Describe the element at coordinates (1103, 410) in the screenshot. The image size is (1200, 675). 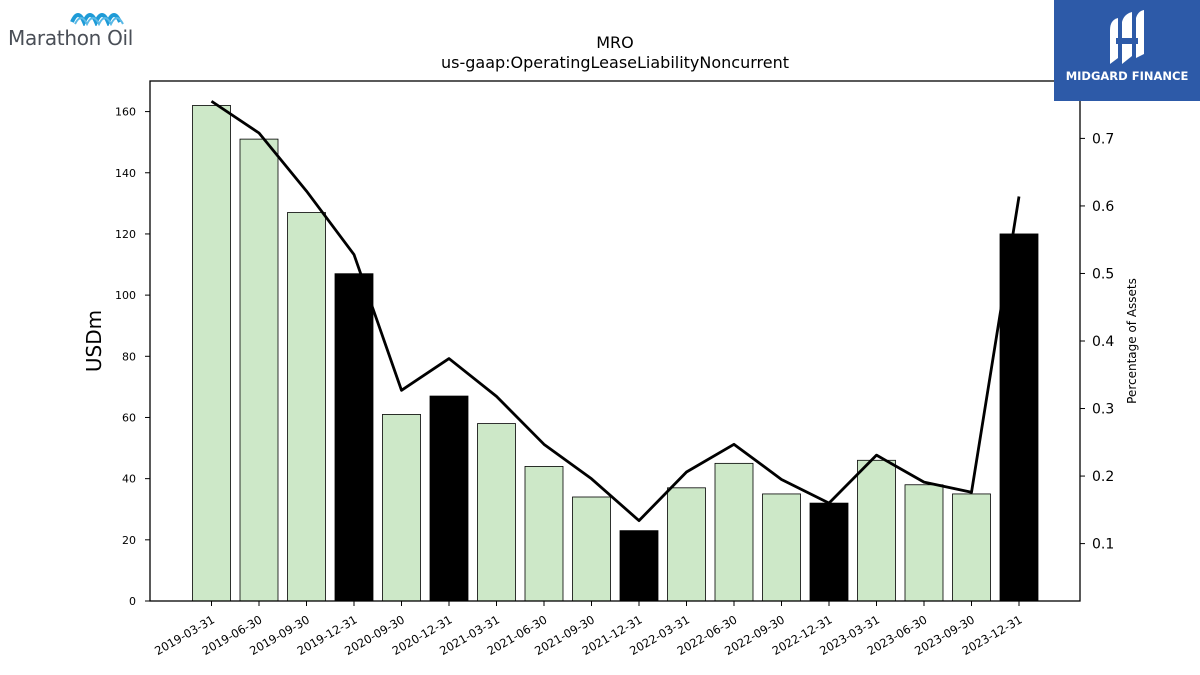
I see `y2-tick-label: 0.3` at that location.